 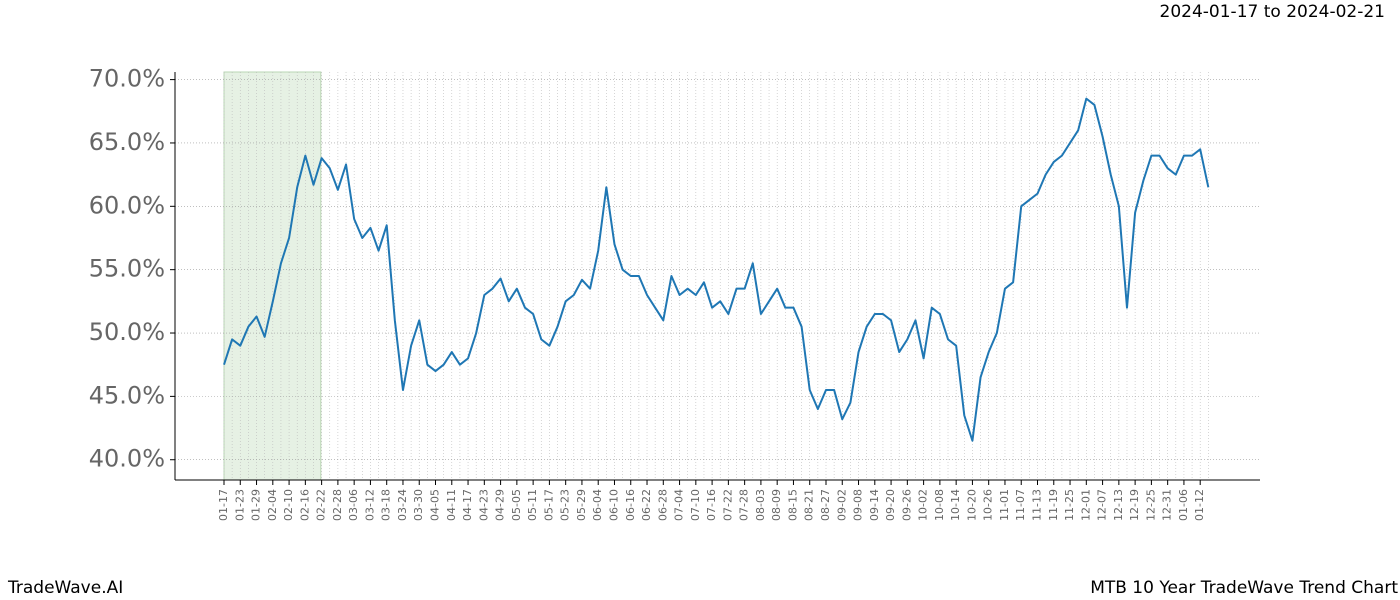 I want to click on x-tick-label: 05-17, so click(x=548, y=505).